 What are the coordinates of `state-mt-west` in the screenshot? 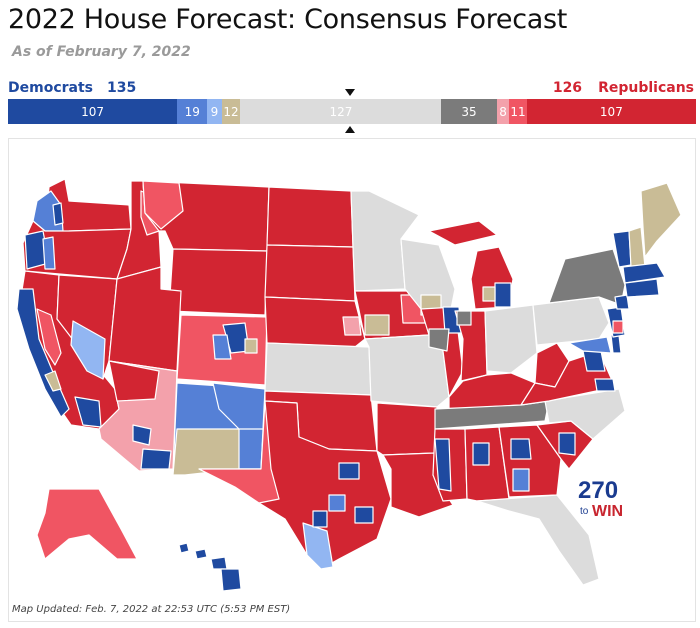 It's located at (163, 205).